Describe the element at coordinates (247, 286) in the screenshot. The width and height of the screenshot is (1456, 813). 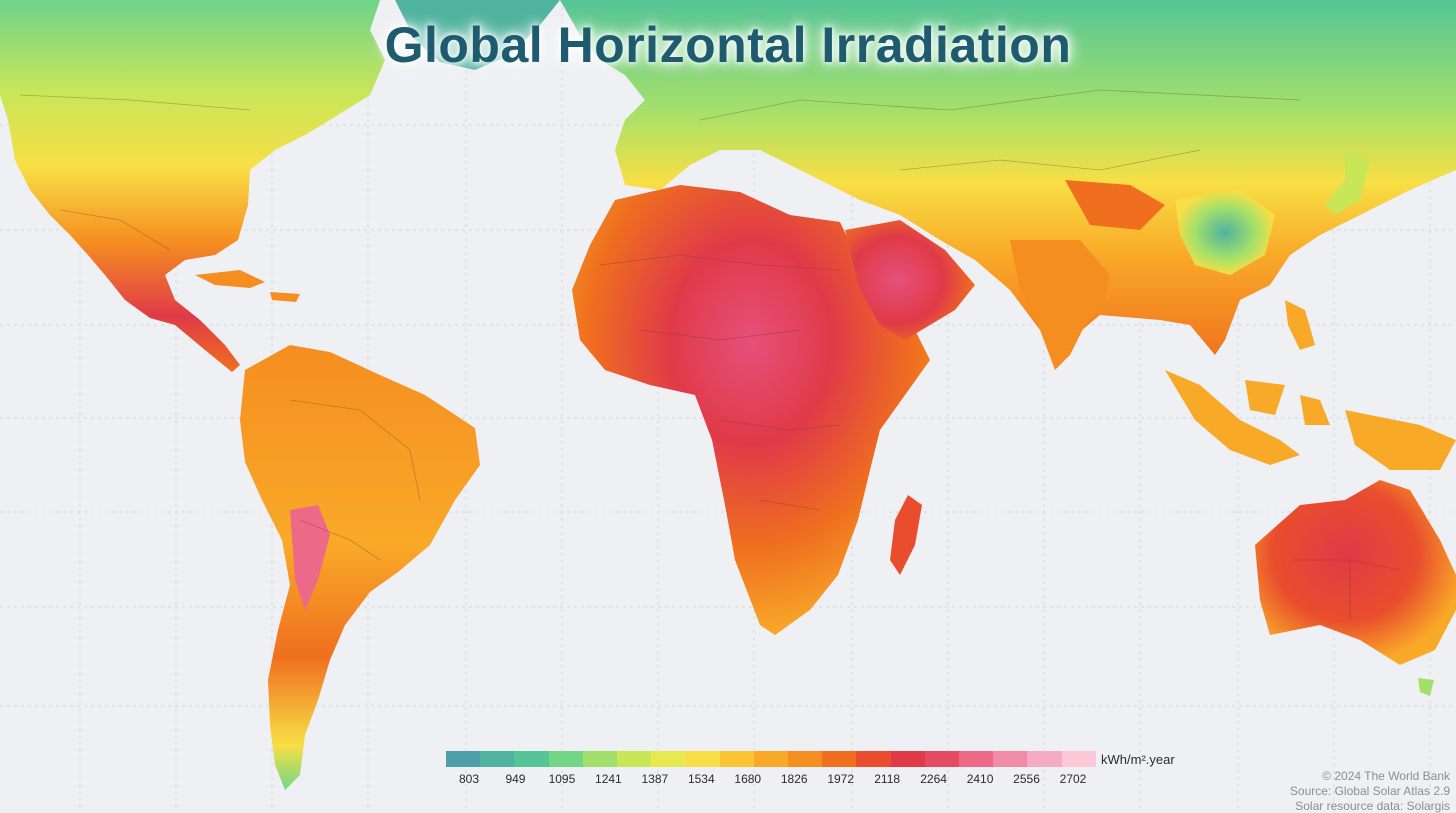
I see `caribbean-islands` at that location.